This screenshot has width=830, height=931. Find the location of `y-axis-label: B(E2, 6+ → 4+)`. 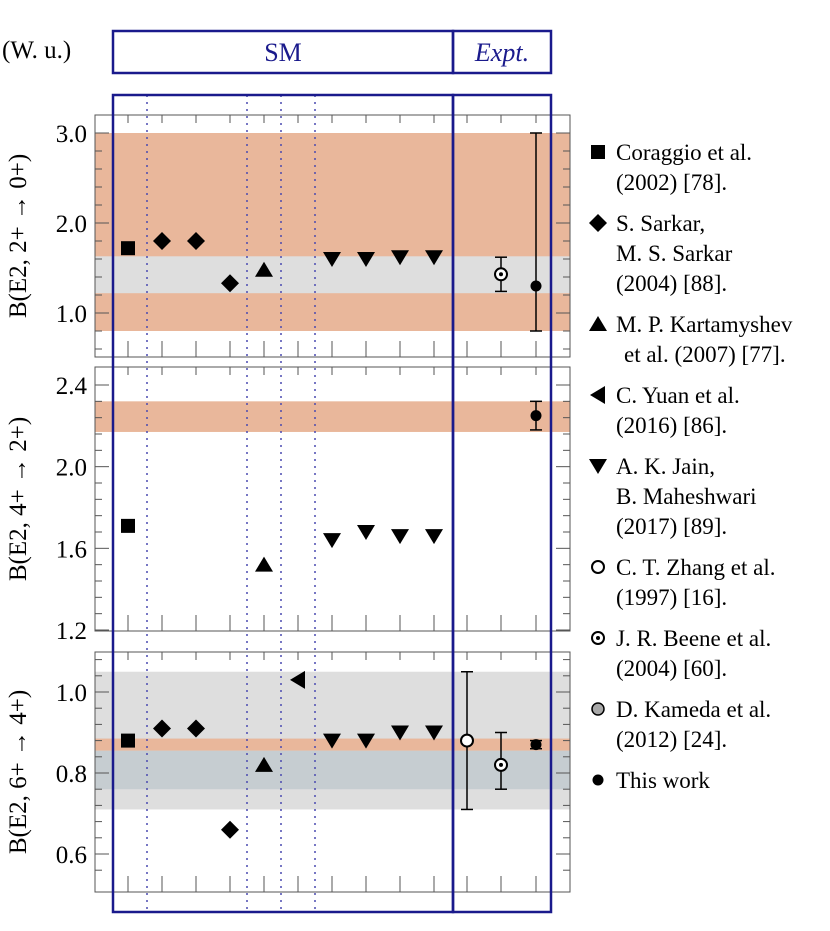

y-axis-label: B(E2, 6+ → 4+) is located at coordinates (18, 772).